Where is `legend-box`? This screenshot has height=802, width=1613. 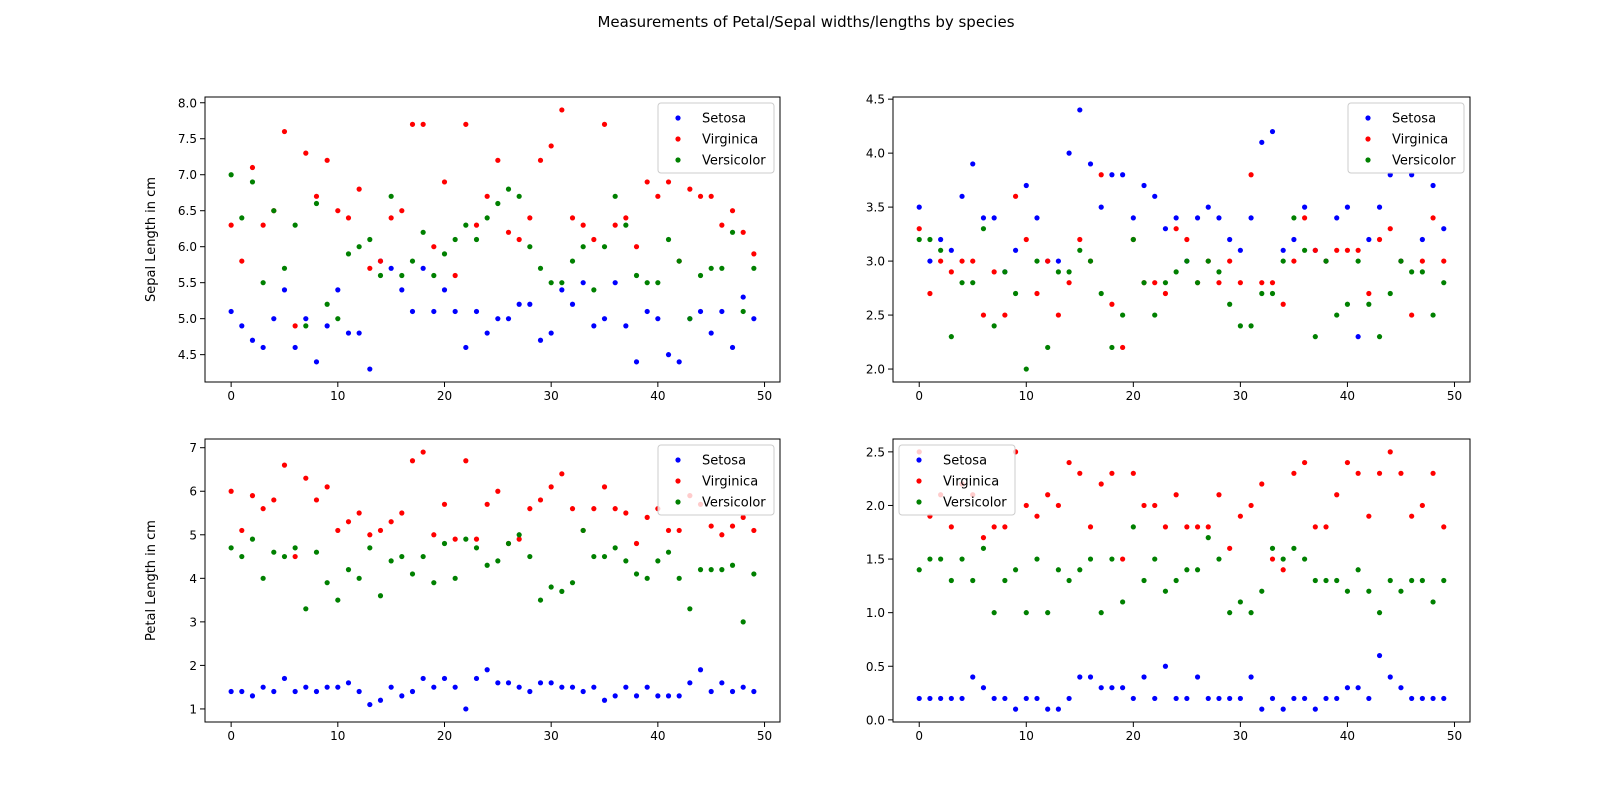
legend-box is located at coordinates (716, 138).